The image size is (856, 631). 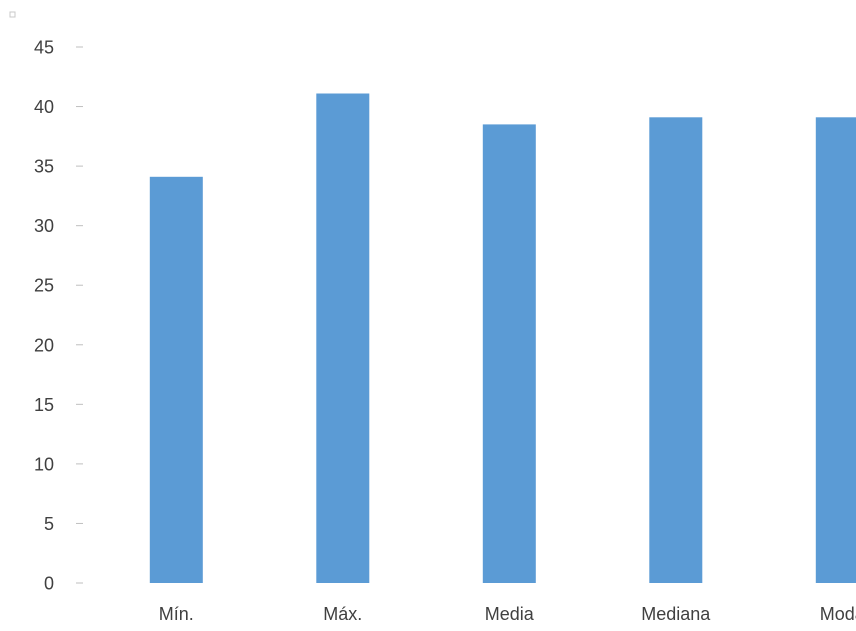 I want to click on x-tick-label: Moda, so click(x=838, y=614).